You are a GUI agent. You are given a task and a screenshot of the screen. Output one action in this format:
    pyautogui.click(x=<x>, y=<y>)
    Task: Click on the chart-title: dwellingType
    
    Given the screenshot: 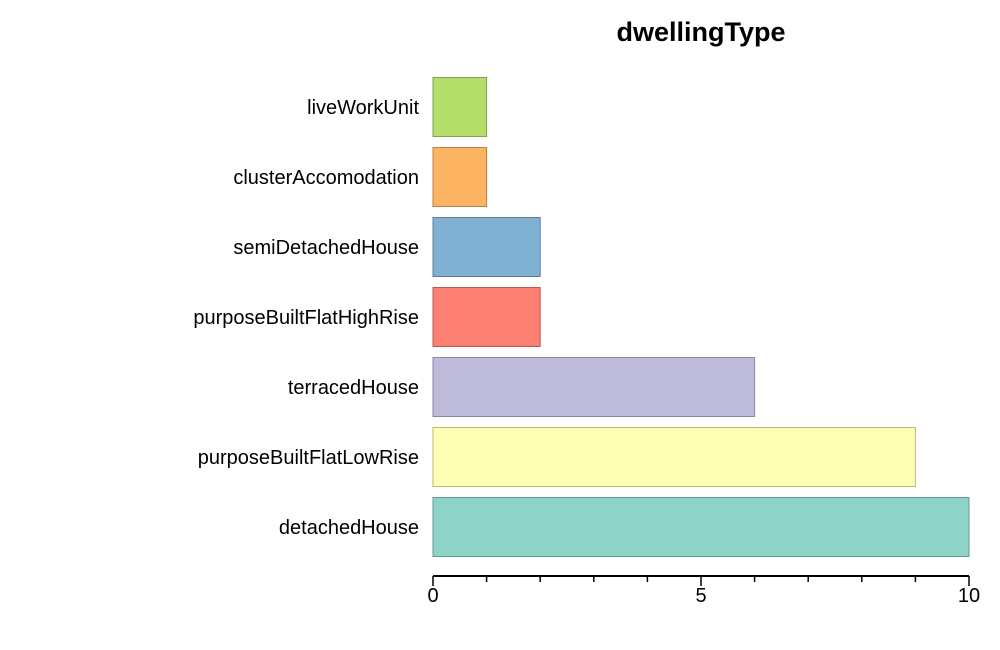 What is the action you would take?
    pyautogui.click(x=700, y=32)
    